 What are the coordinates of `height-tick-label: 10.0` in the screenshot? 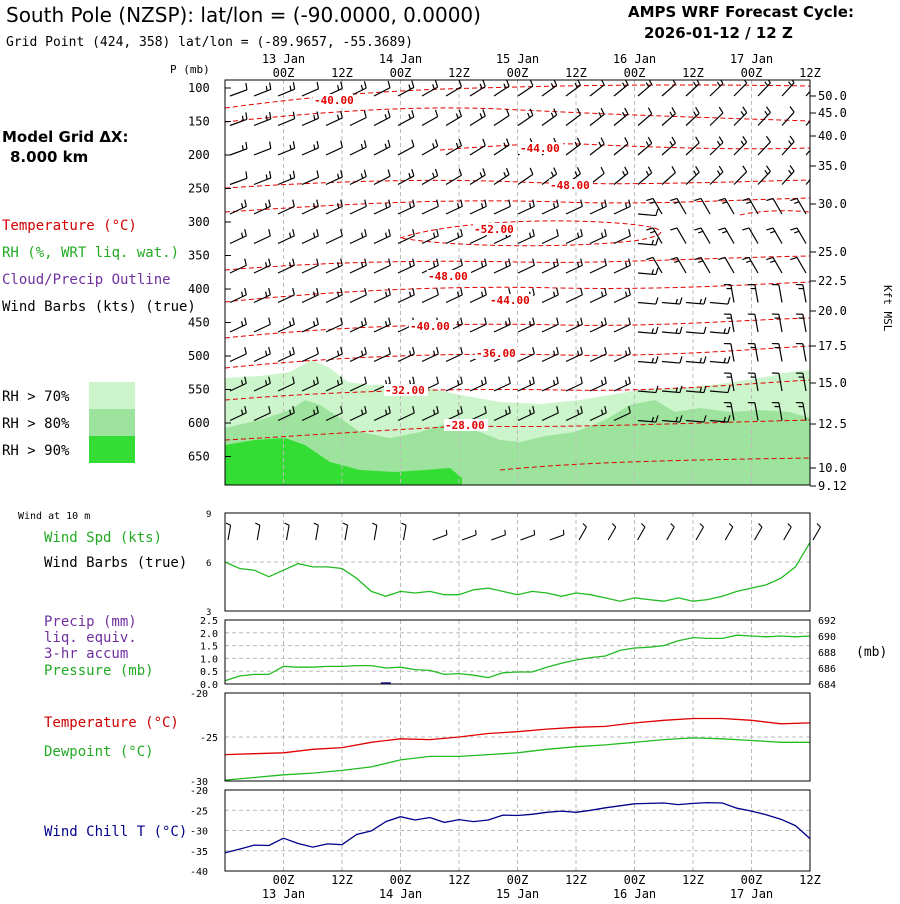 It's located at (832, 468).